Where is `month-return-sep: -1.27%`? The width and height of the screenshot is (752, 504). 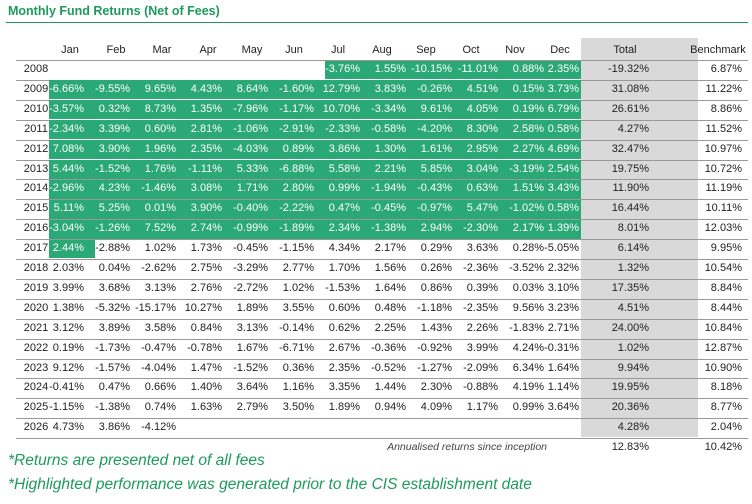
month-return-sep: -1.27% is located at coordinates (434, 367).